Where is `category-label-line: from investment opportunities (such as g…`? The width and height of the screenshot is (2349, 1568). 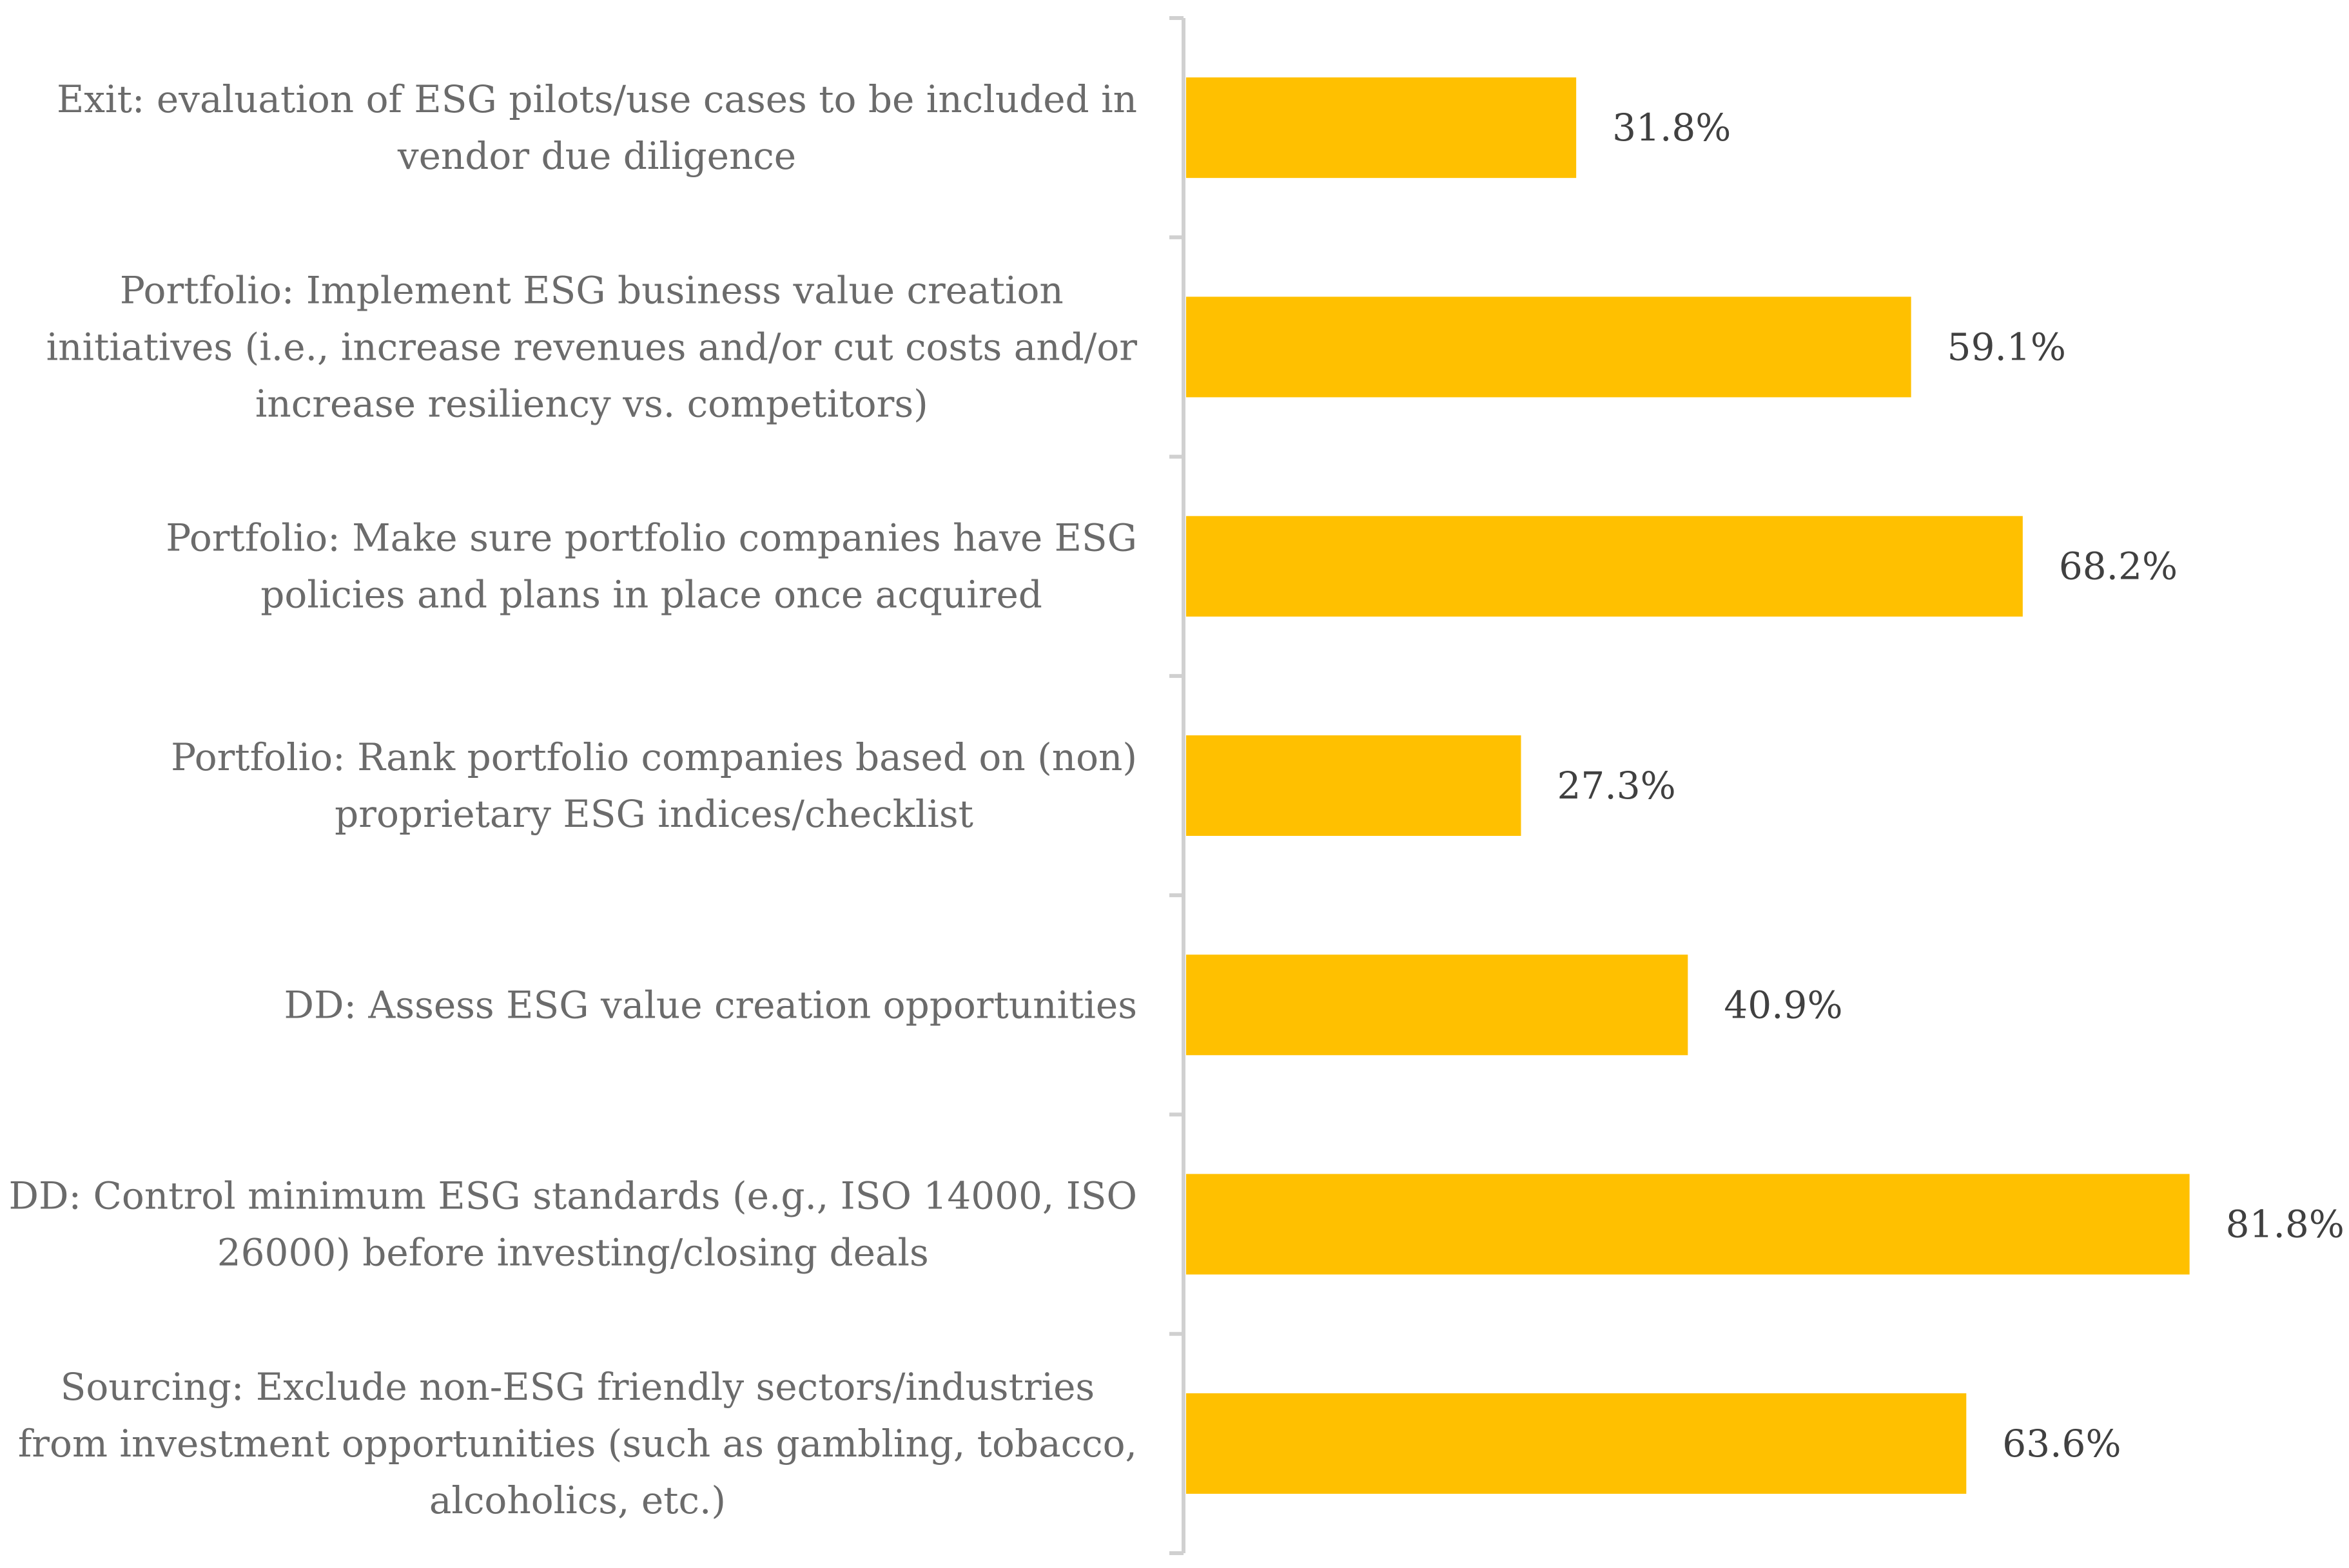 category-label-line: from investment opportunities (such as g… is located at coordinates (577, 1444).